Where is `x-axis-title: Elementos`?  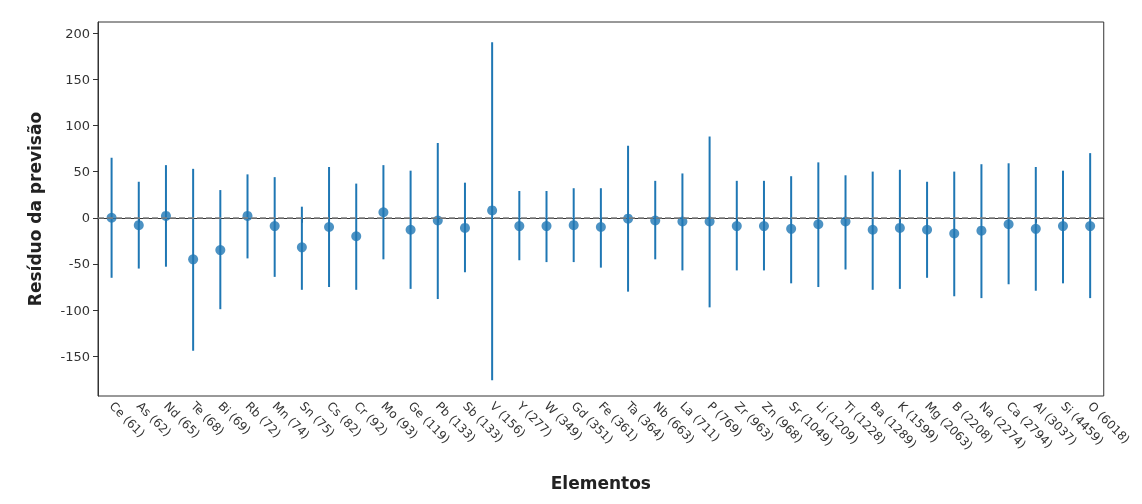 x-axis-title: Elementos is located at coordinates (600, 482).